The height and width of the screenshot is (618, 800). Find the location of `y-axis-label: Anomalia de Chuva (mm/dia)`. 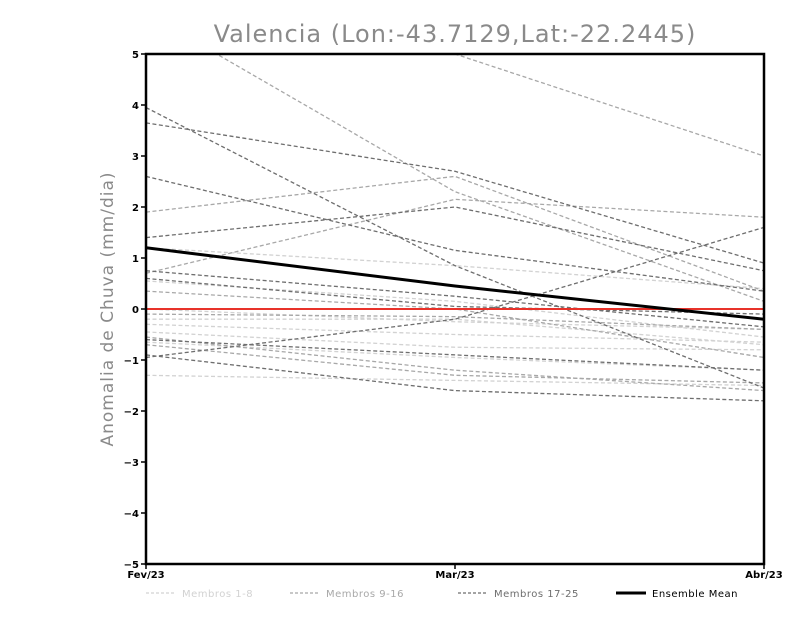

y-axis-label: Anomalia de Chuva (mm/dia) is located at coordinates (108, 308).